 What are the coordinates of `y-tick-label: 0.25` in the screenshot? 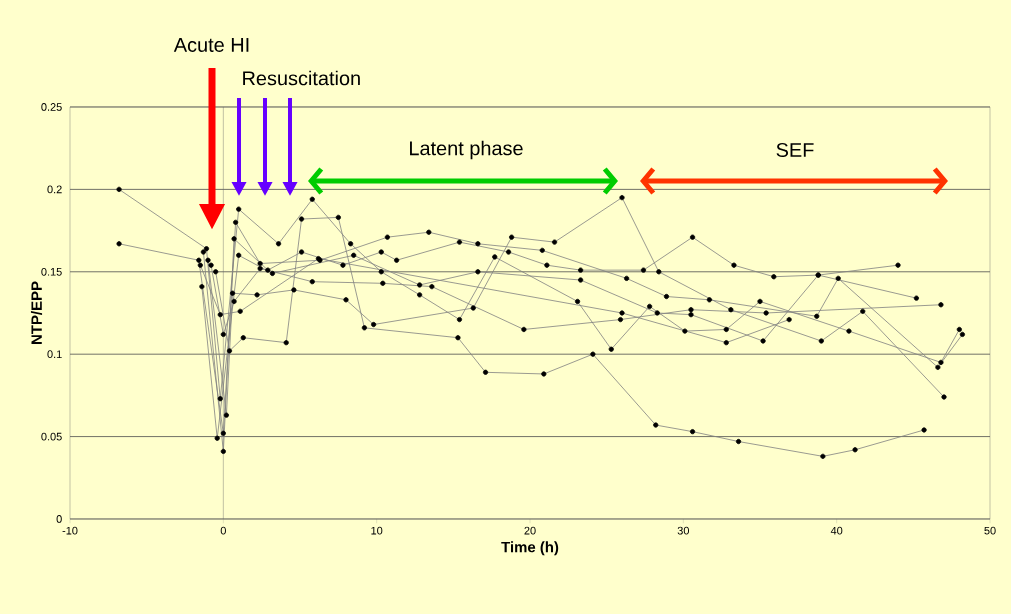 It's located at (51, 107).